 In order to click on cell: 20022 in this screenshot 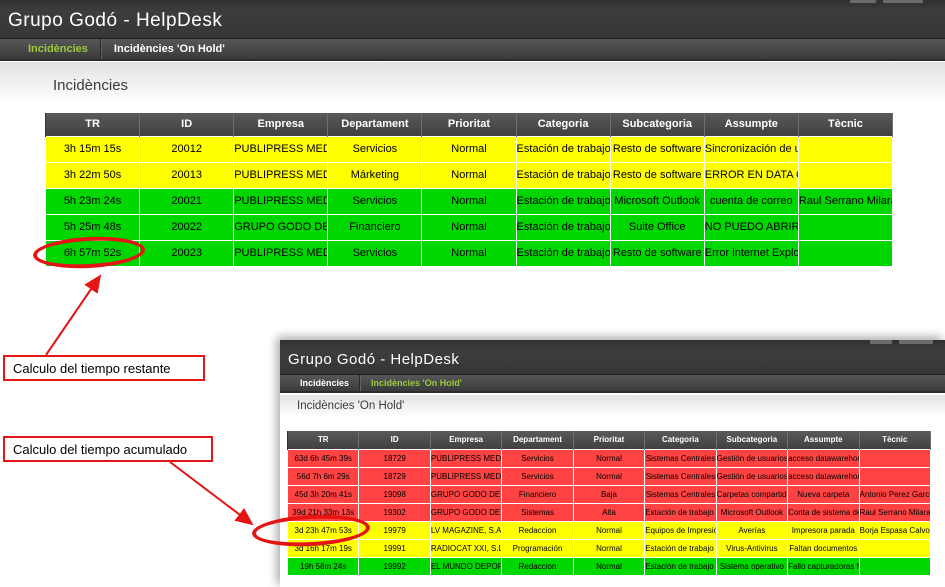, I will do `click(187, 227)`.